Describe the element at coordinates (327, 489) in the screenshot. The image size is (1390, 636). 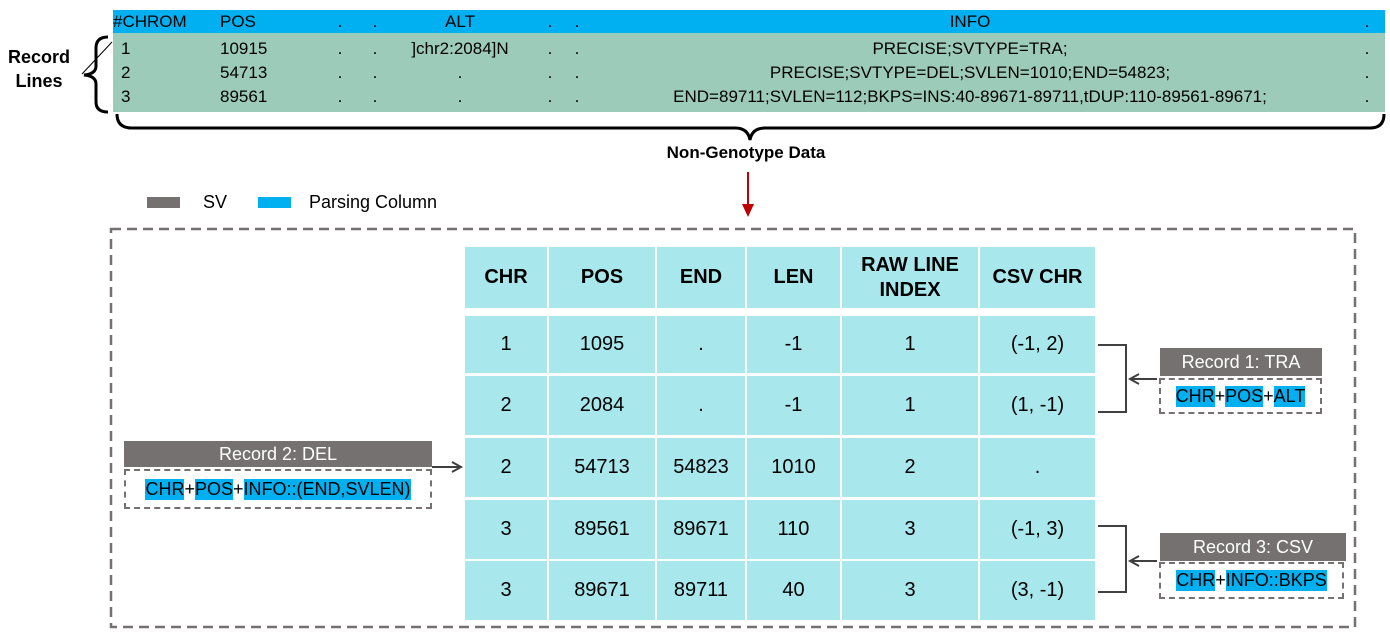
I see `parsing-column-token: INFO::(END,SVLEN)` at that location.